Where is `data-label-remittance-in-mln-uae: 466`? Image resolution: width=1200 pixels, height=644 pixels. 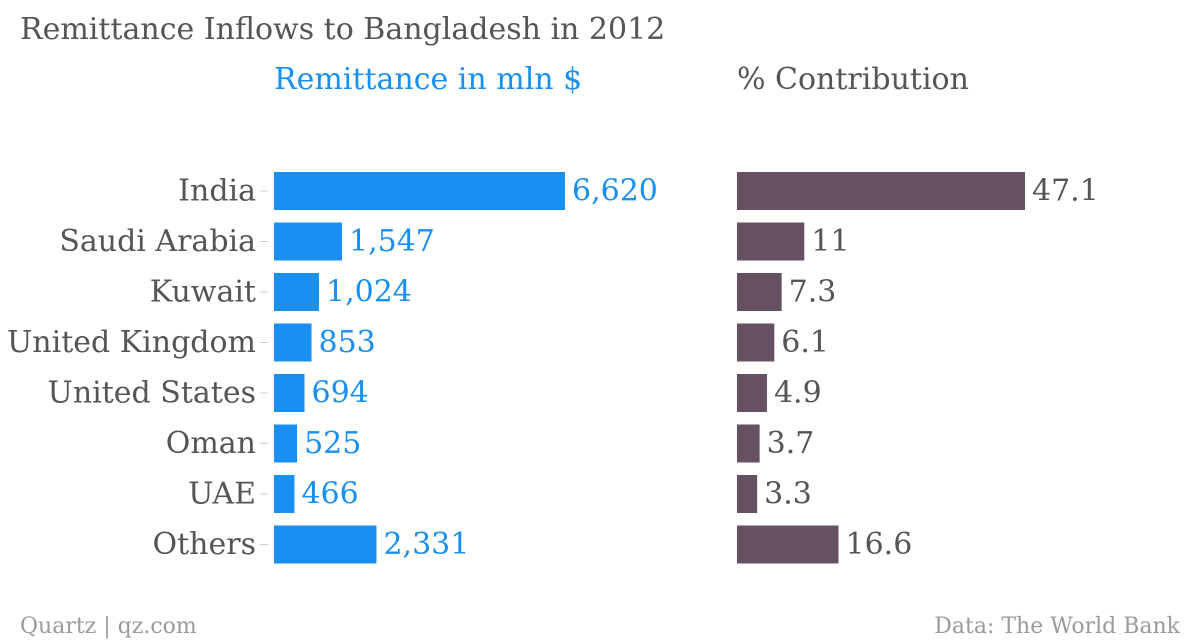
data-label-remittance-in-mln-uae: 466 is located at coordinates (329, 494).